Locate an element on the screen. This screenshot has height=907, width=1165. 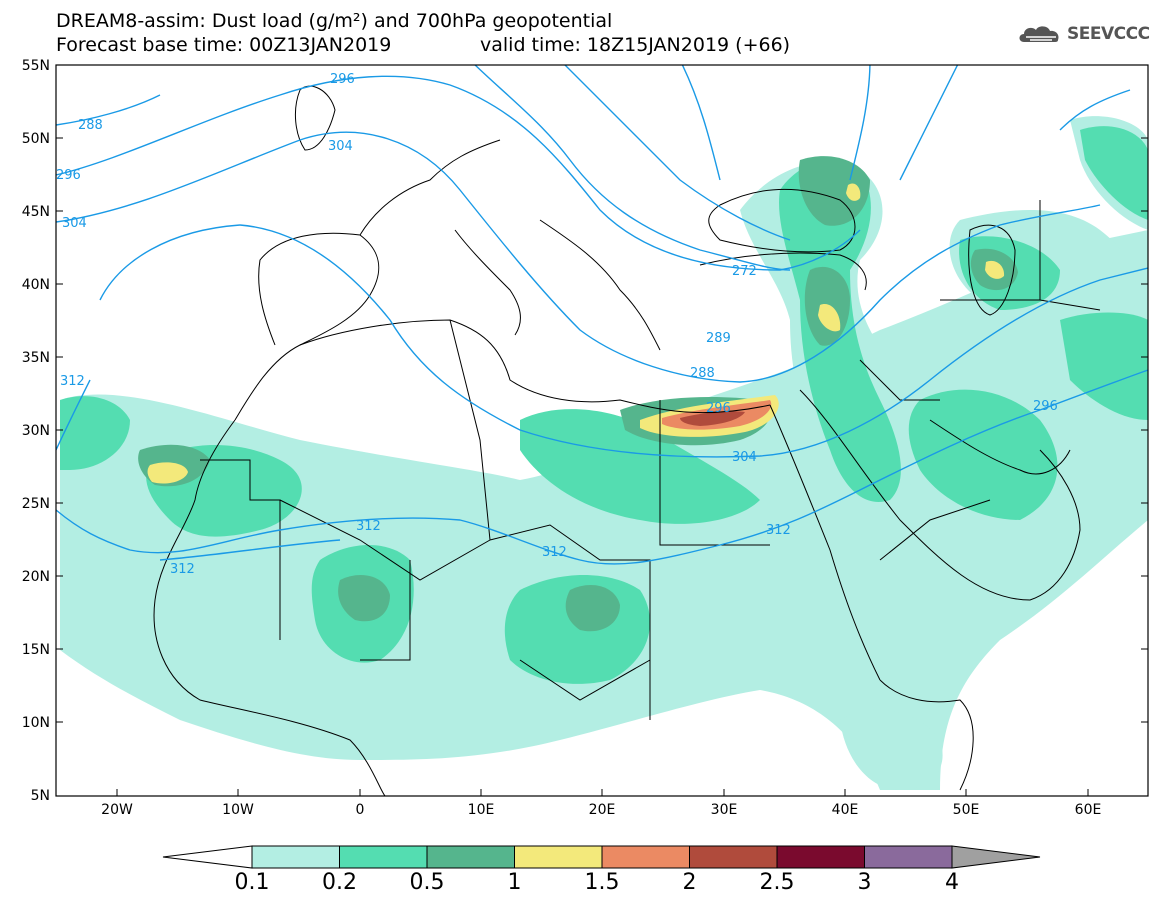
lon-label: 30E is located at coordinates (724, 810).